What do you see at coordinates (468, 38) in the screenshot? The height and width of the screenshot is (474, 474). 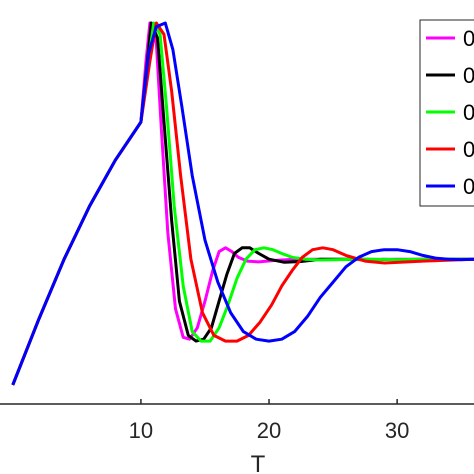 I see `legend-label-1: 0` at bounding box center [468, 38].